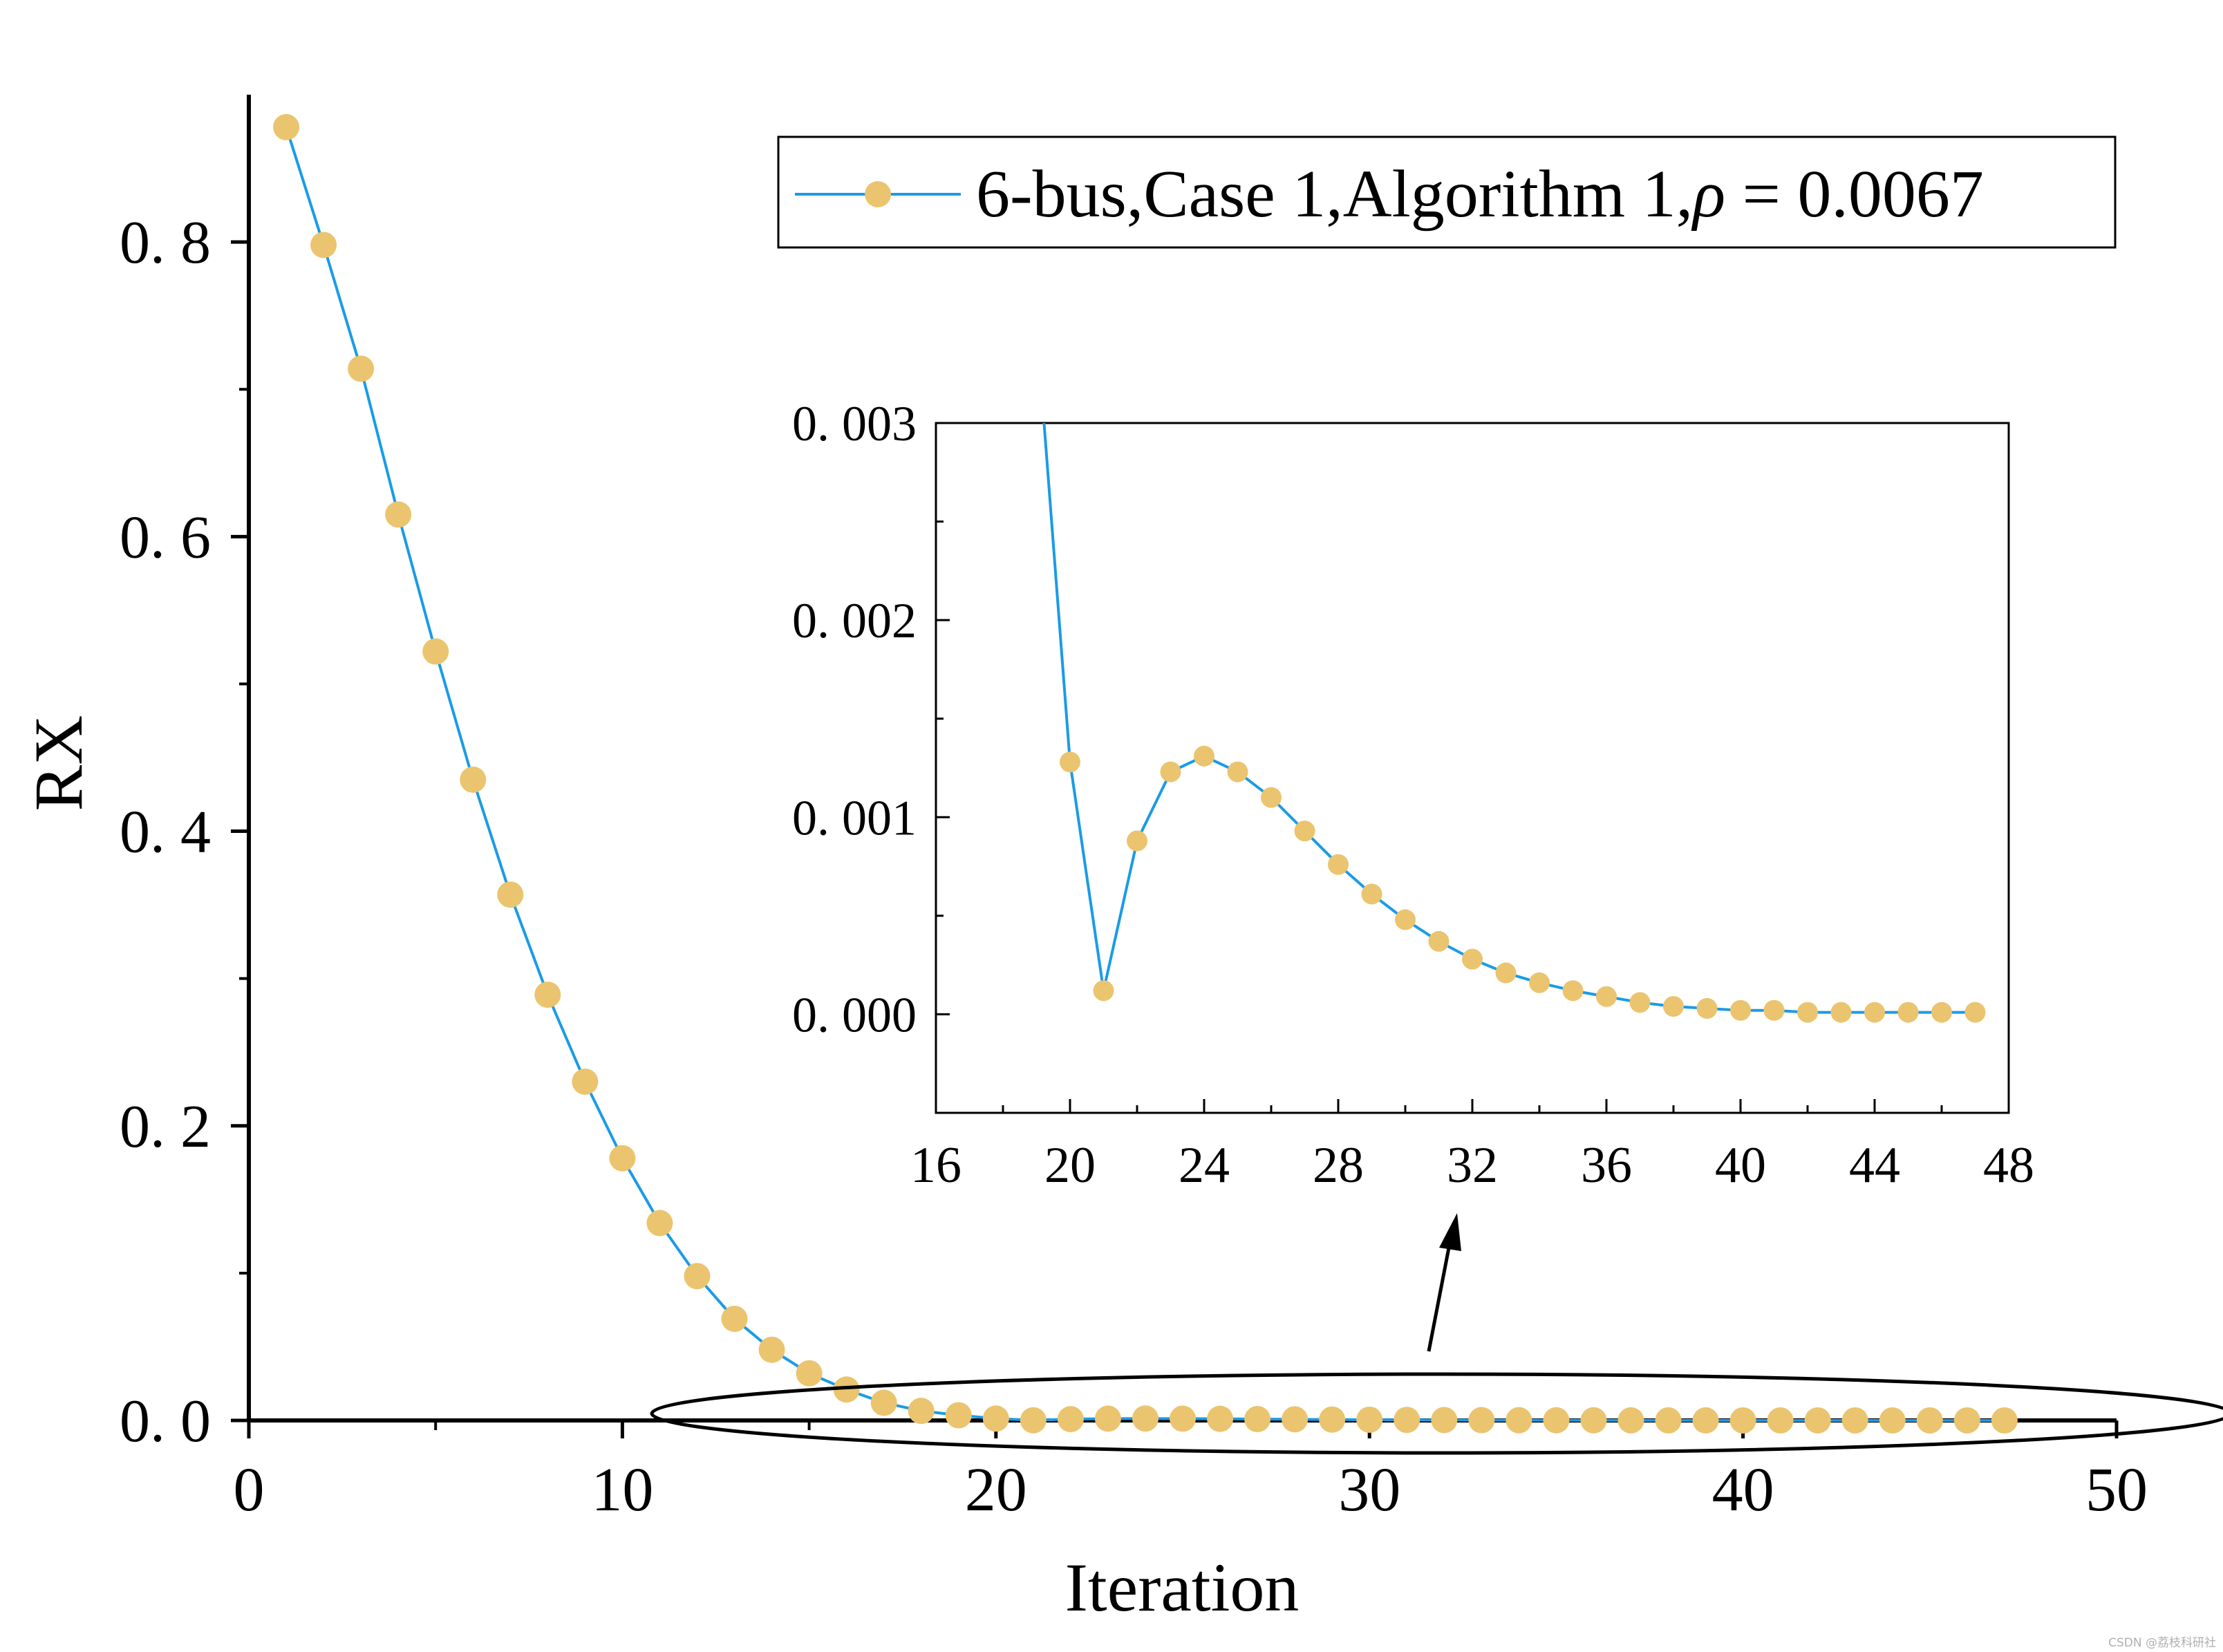 Image resolution: width=2223 pixels, height=1652 pixels. Describe the element at coordinates (854, 818) in the screenshot. I see `inset-y-tick-label: 0. 001` at that location.